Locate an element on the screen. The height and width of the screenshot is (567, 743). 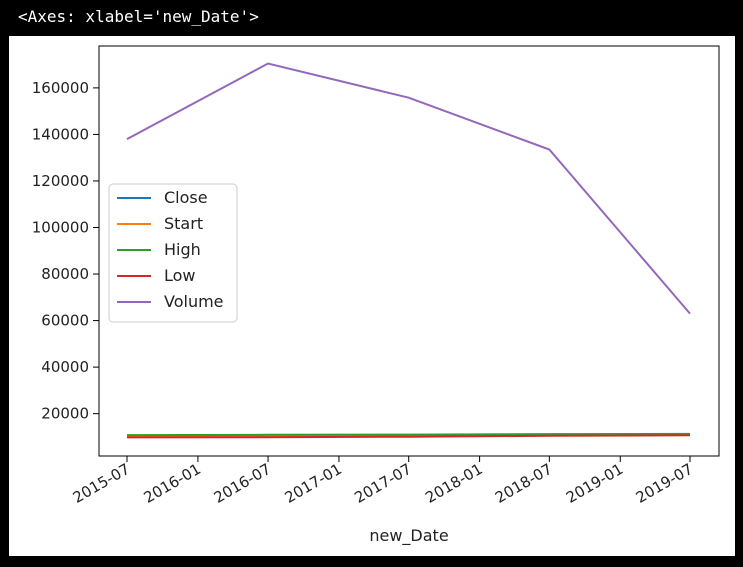
legend: Close Start High Low Volume is located at coordinates (173, 253).